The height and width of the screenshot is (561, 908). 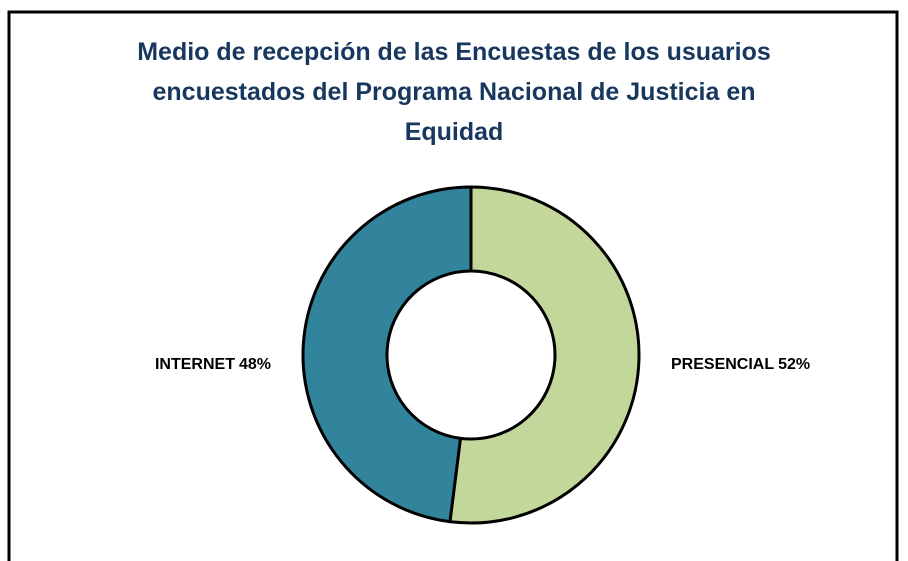 I want to click on data-label: INTERNET 48%, so click(x=213, y=364).